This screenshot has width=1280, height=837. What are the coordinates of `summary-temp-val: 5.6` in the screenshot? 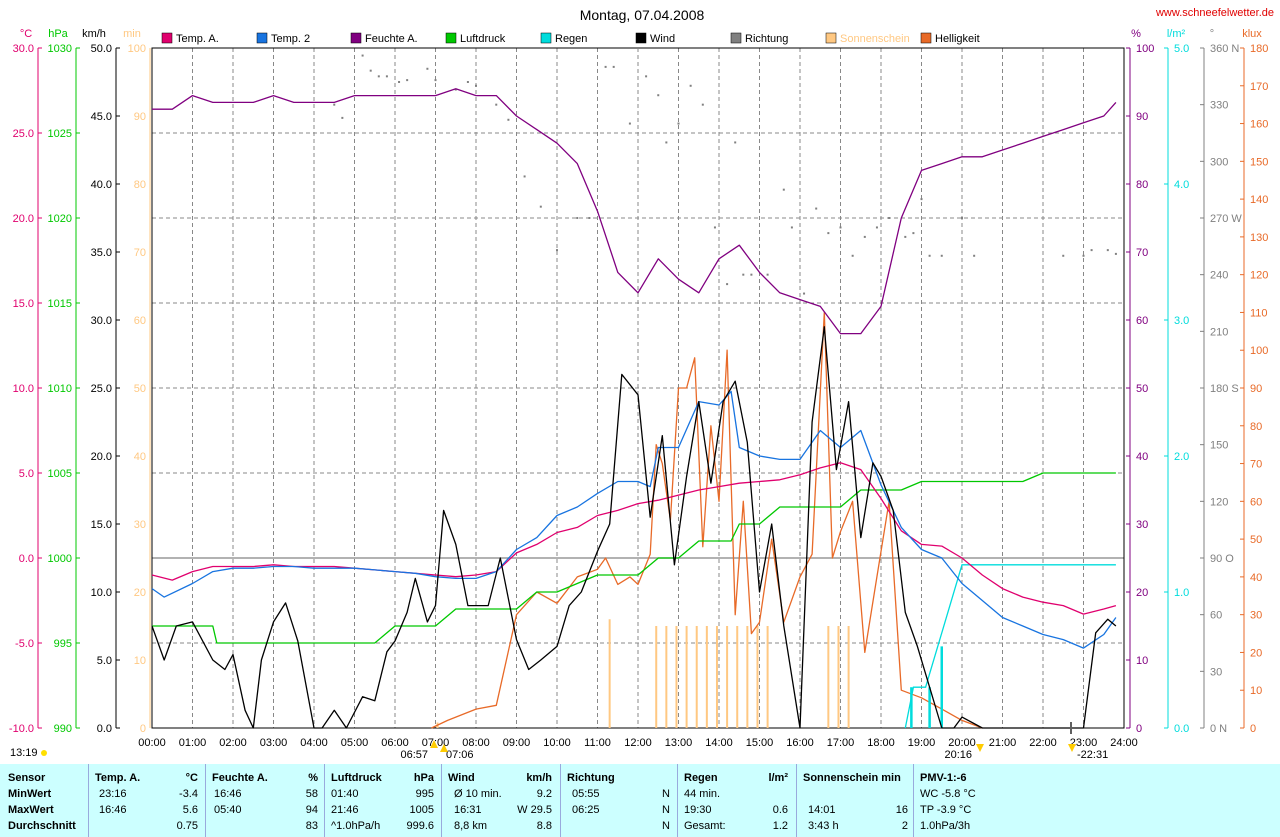 It's located at (190, 810).